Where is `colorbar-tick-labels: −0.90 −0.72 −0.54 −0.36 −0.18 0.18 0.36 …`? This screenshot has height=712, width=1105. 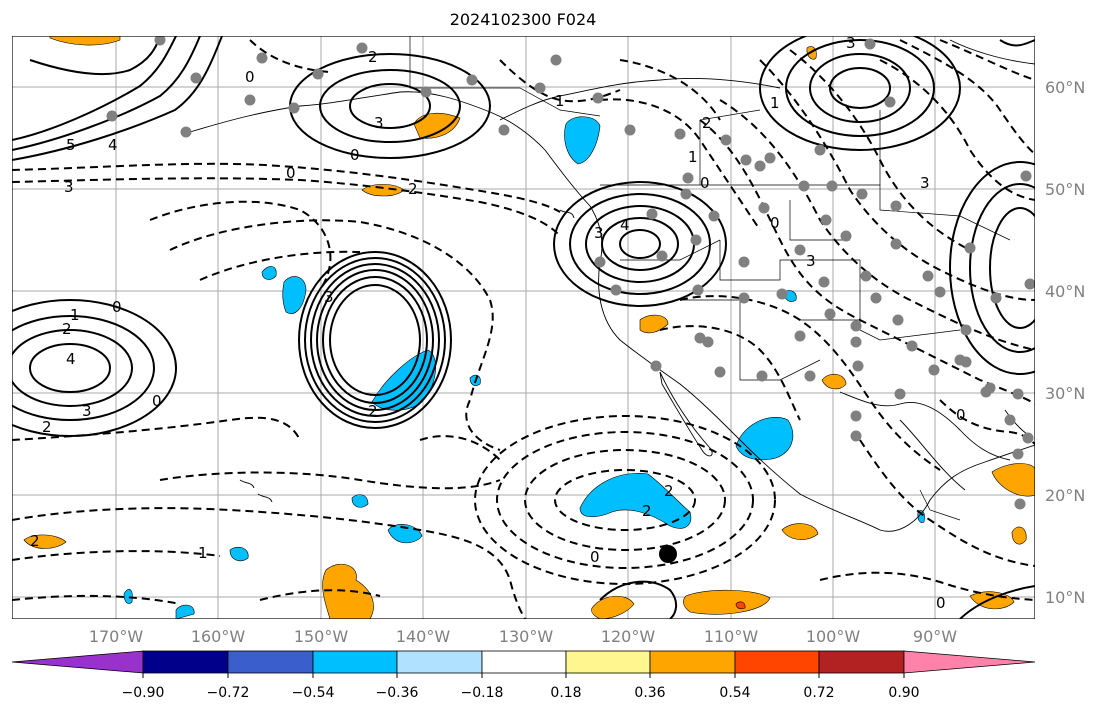
colorbar-tick-labels: −0.90 −0.72 −0.54 −0.36 −0.18 0.18 0.36 … is located at coordinates (521, 693).